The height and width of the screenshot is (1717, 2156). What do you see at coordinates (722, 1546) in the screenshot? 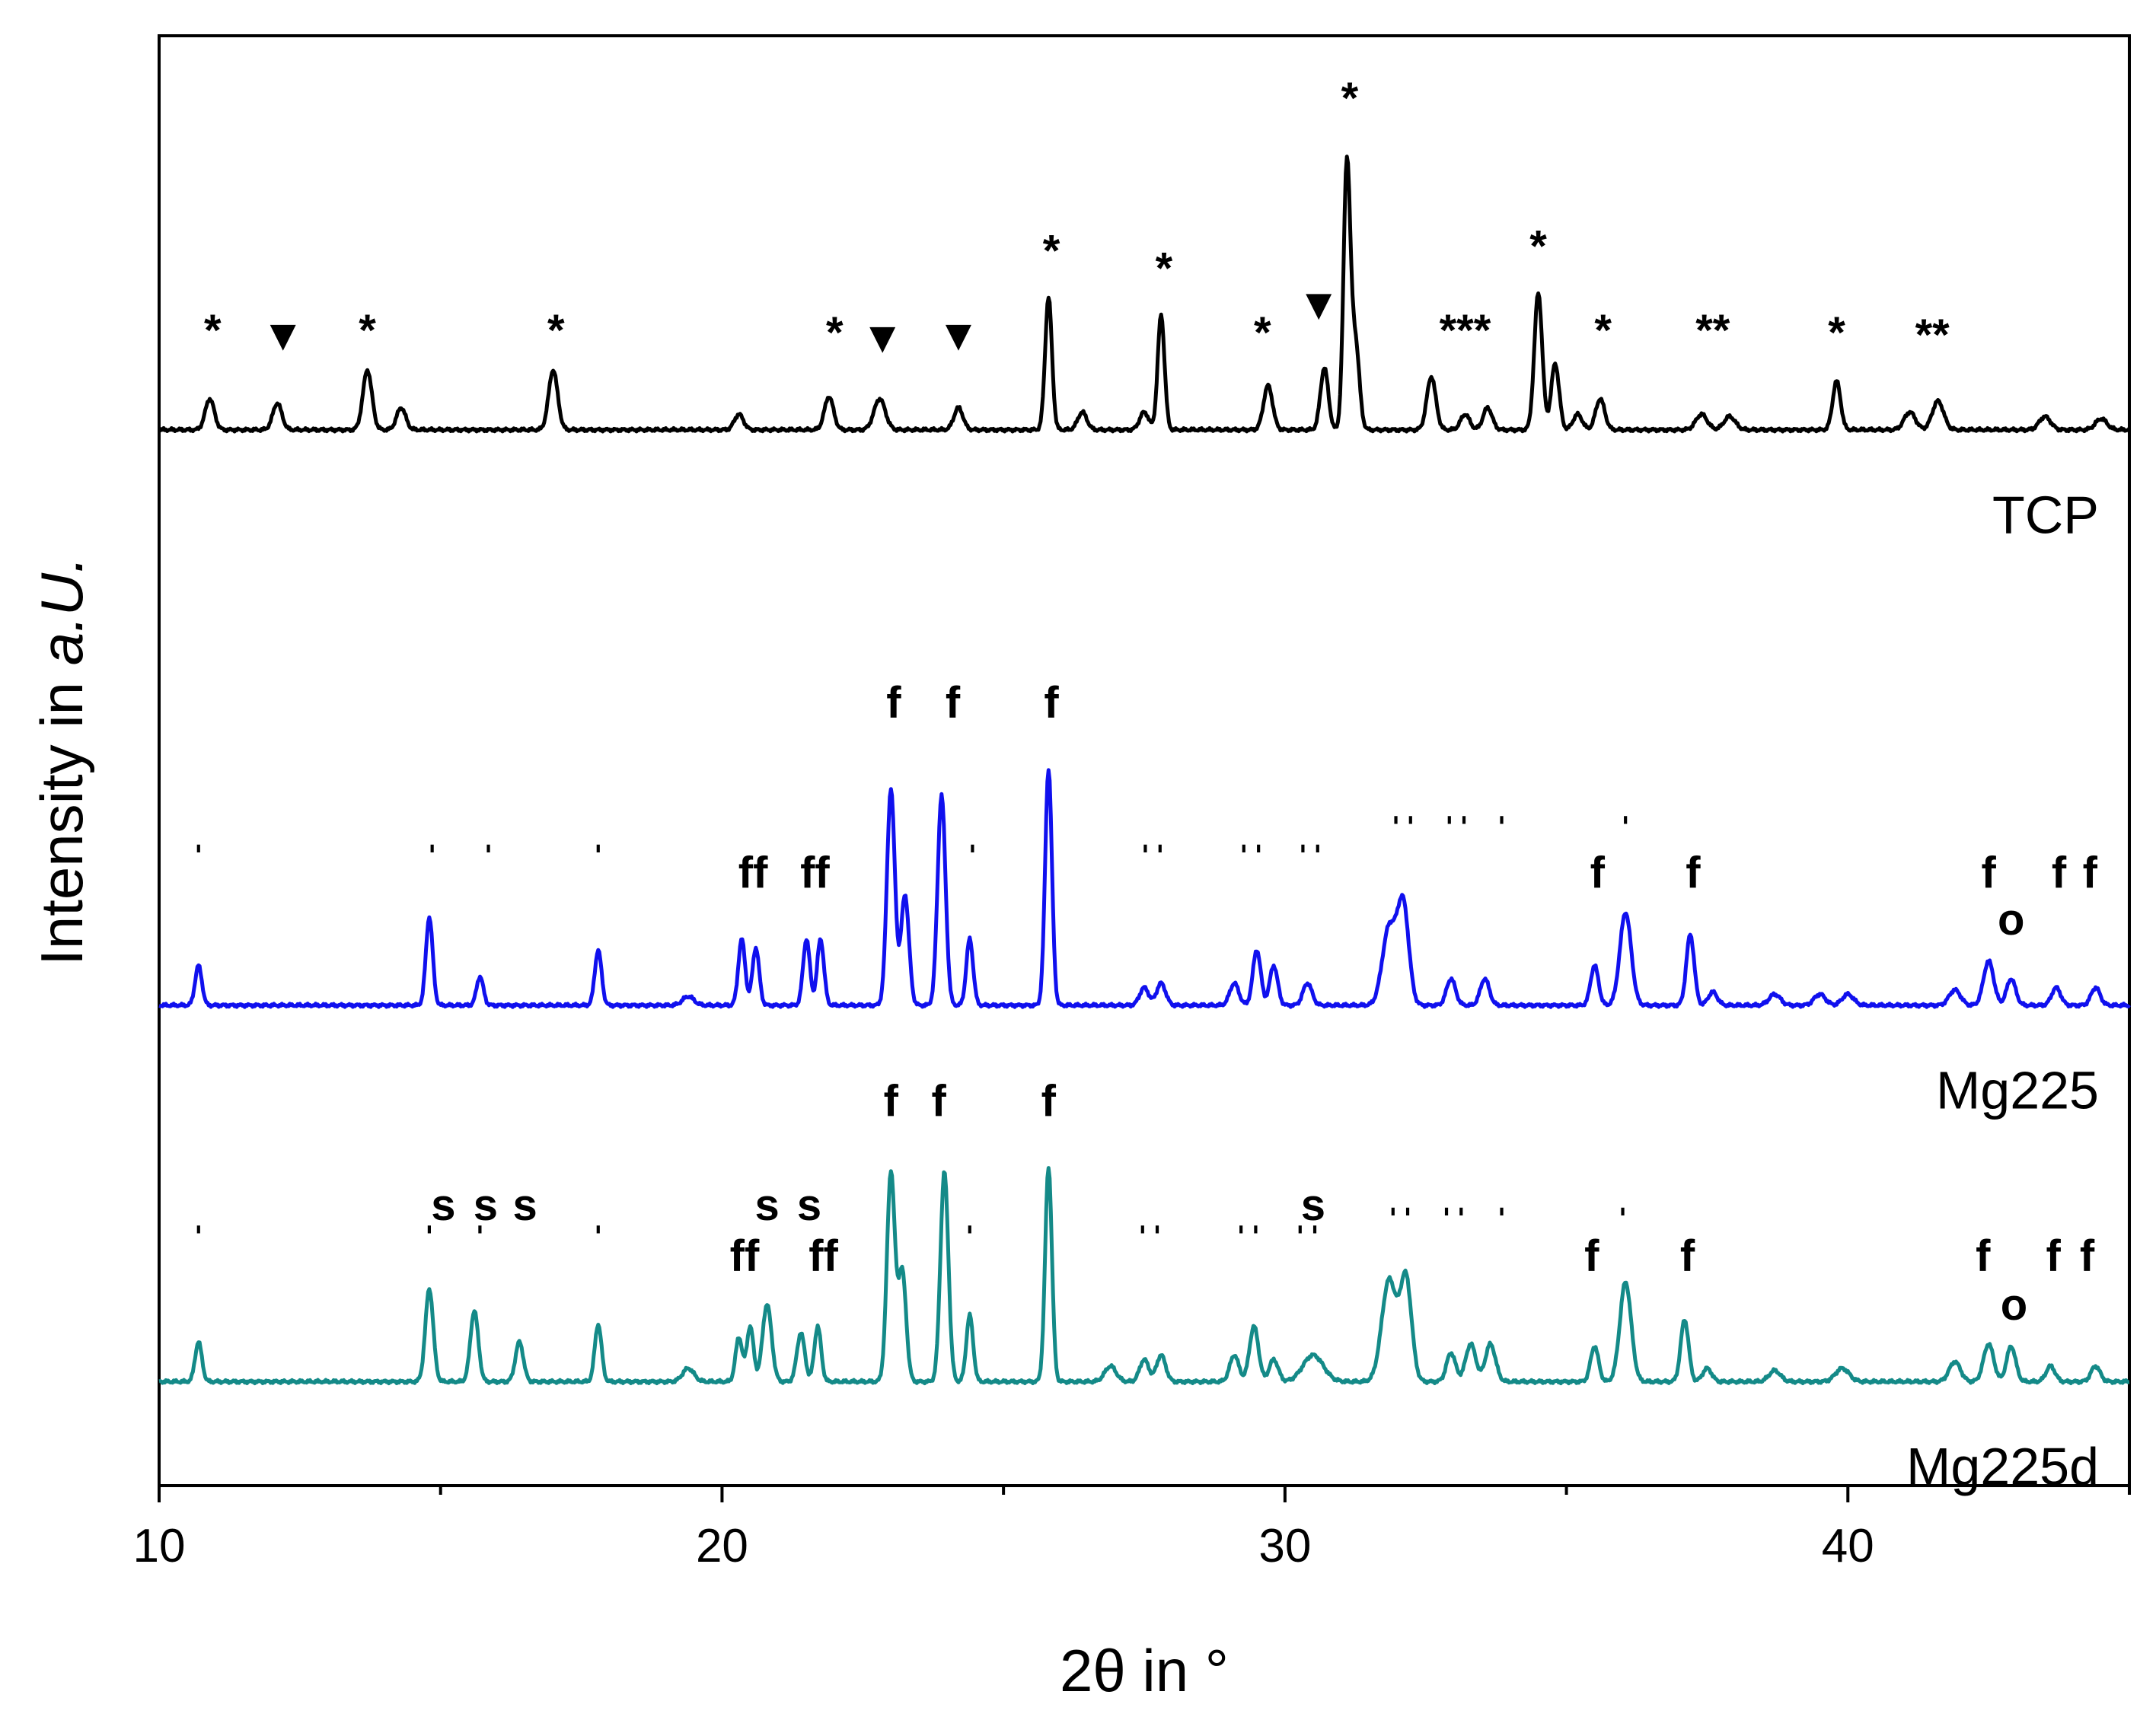
I see `x-tick-label: 20` at bounding box center [722, 1546].